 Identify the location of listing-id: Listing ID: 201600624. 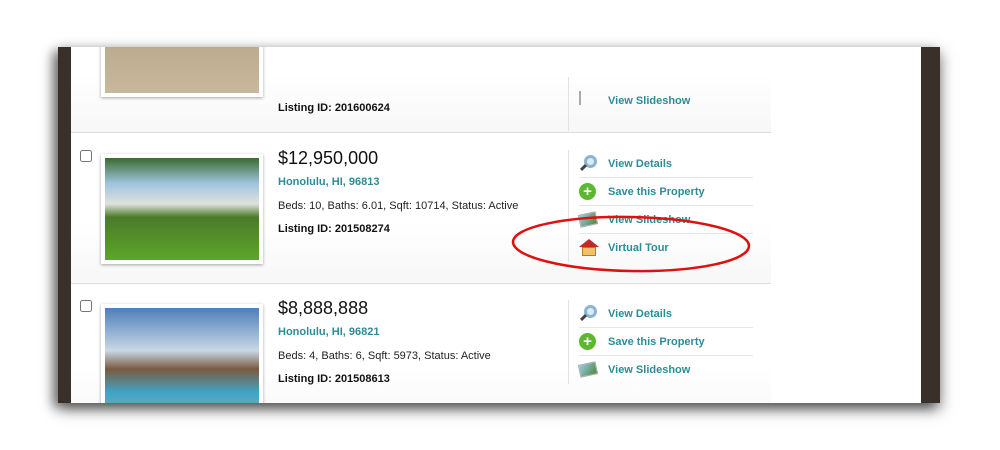
(334, 108).